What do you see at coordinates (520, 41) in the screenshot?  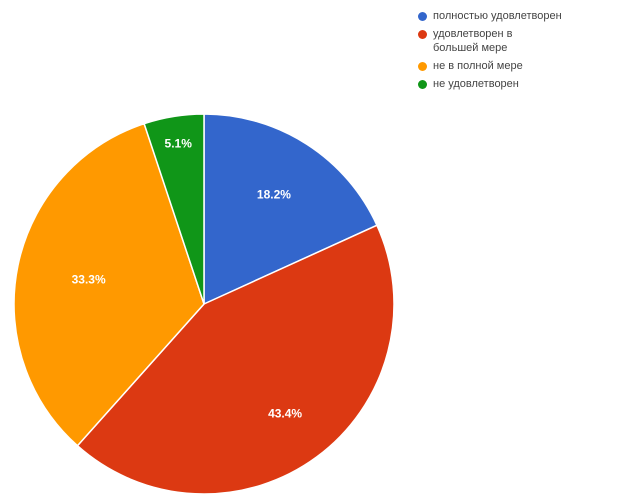 I see `legend-item: удовлетворен в большей мере` at bounding box center [520, 41].